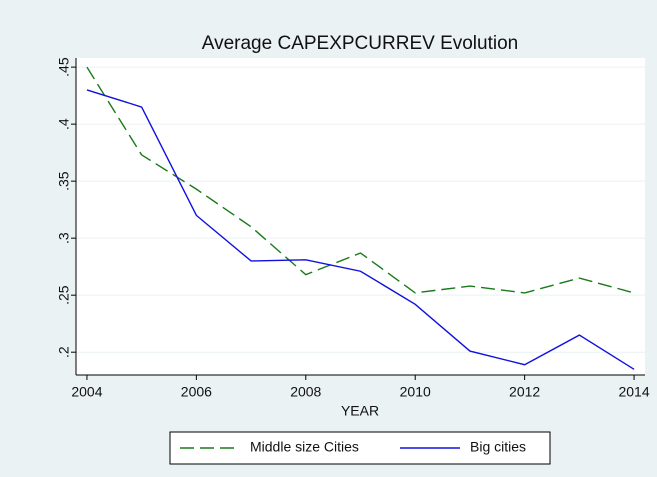 This screenshot has width=657, height=477. I want to click on y-tick-label: .3, so click(64, 238).